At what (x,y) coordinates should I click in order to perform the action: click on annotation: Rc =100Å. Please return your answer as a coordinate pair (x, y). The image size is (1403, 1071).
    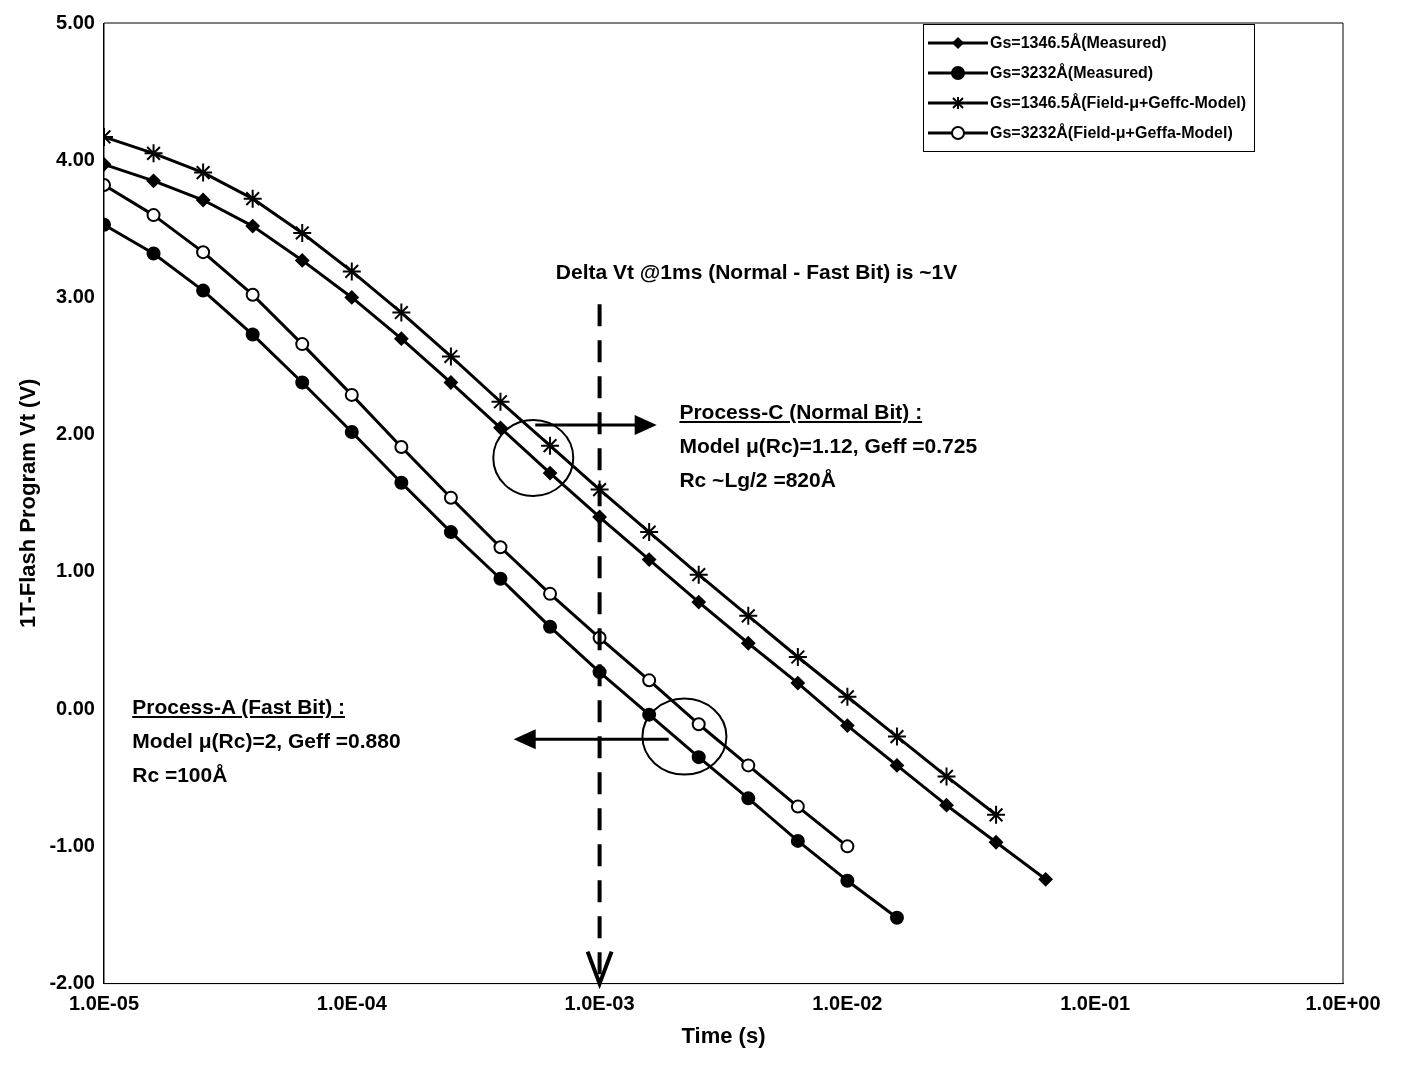
    Looking at the image, I should click on (180, 775).